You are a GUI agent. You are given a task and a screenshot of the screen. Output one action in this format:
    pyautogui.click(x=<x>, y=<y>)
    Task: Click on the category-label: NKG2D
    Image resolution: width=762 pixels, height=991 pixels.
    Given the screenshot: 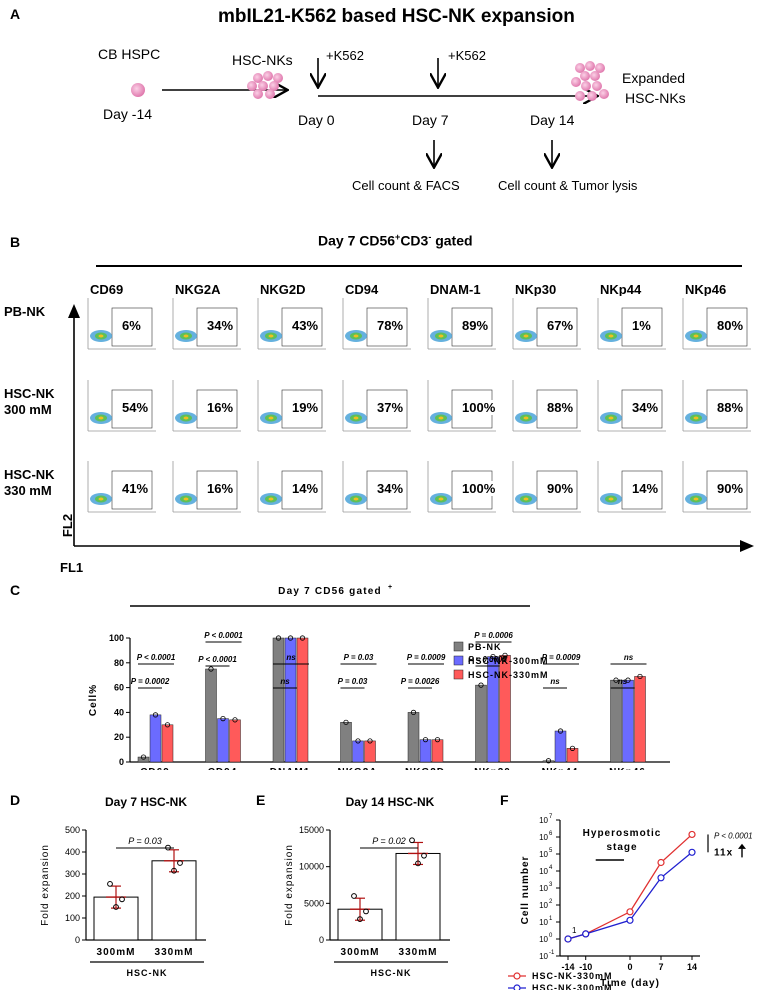 What is the action you would take?
    pyautogui.click(x=425, y=768)
    